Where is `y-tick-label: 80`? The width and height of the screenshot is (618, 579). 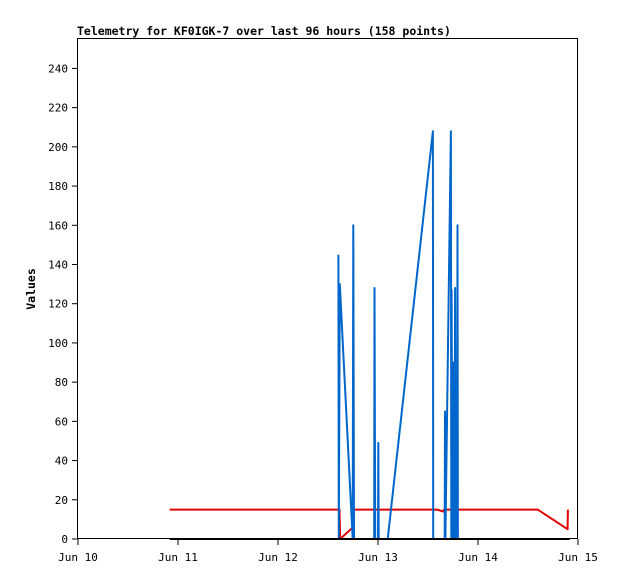
y-tick-label: 80 is located at coordinates (61, 382).